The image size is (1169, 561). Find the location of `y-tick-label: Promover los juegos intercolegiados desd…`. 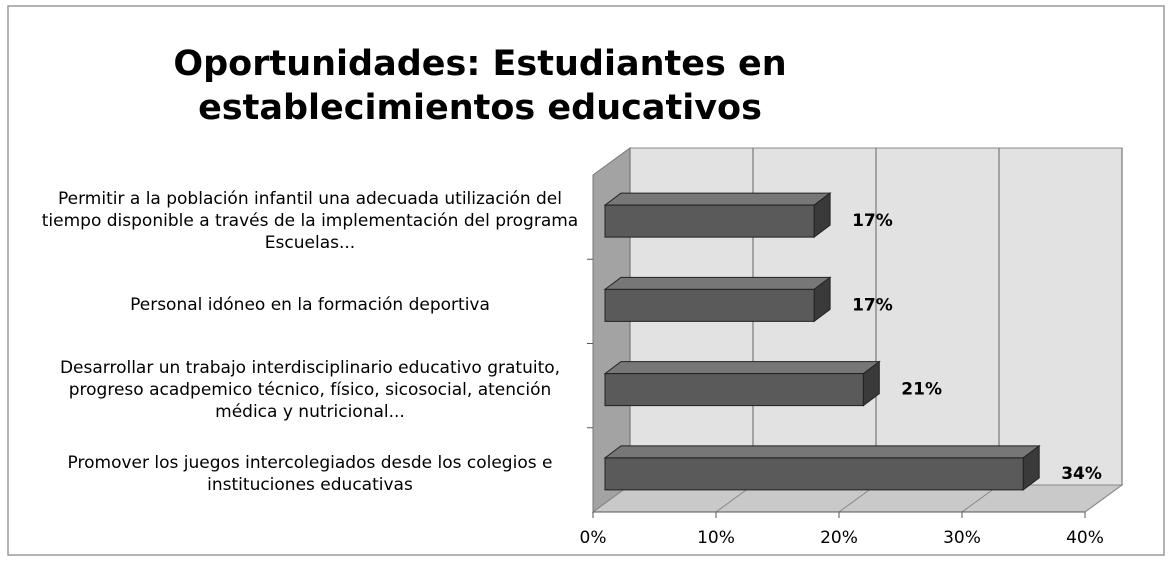

y-tick-label: Promover los juegos intercolegiados desd… is located at coordinates (310, 473).